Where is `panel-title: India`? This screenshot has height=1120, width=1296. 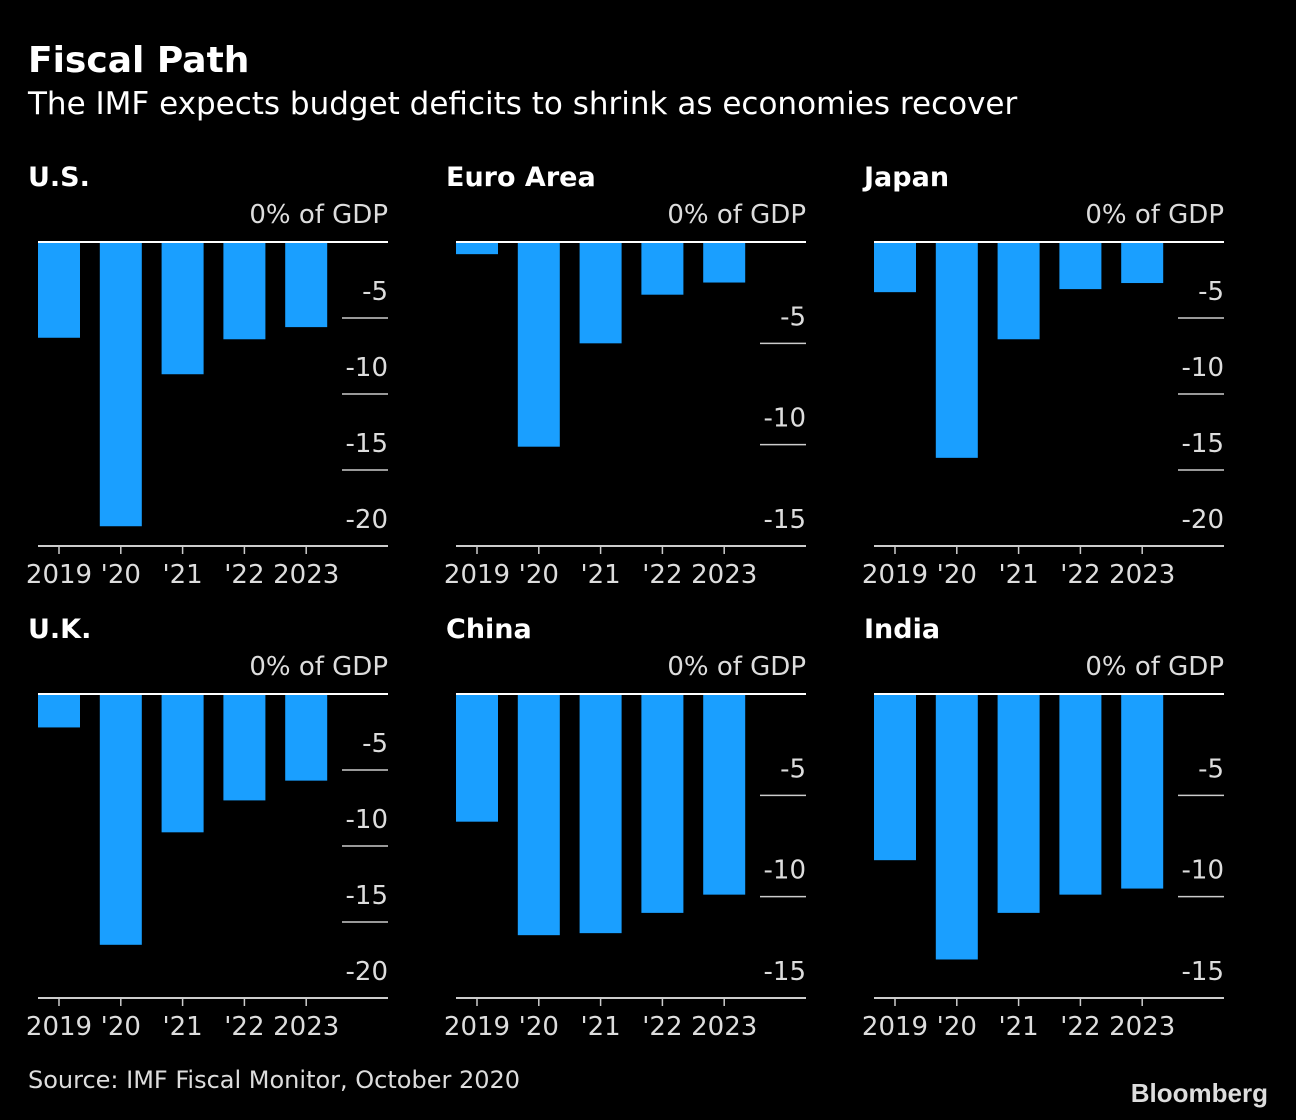 panel-title: India is located at coordinates (902, 629).